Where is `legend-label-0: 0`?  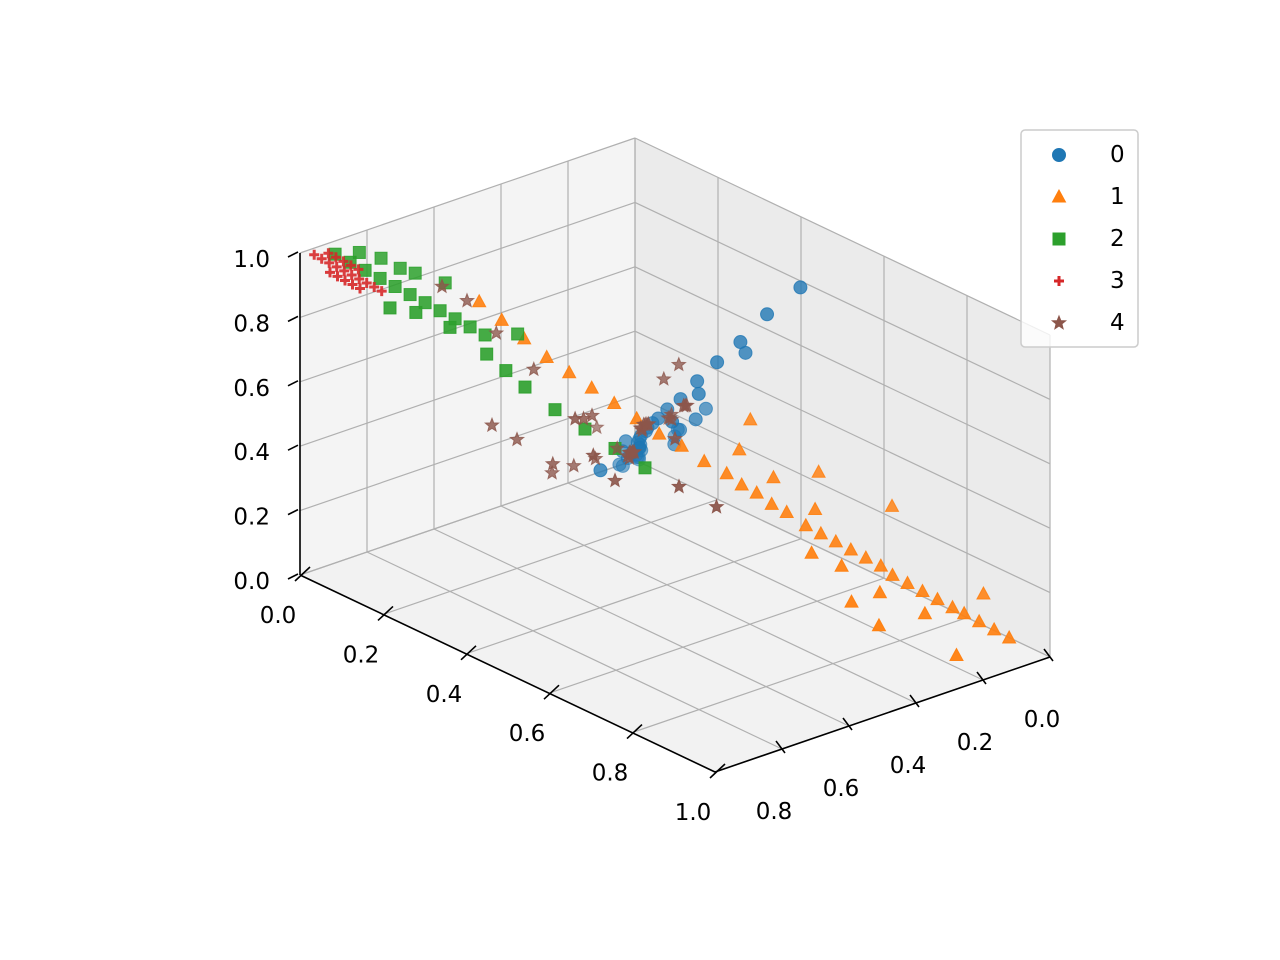 legend-label-0: 0 is located at coordinates (1117, 155).